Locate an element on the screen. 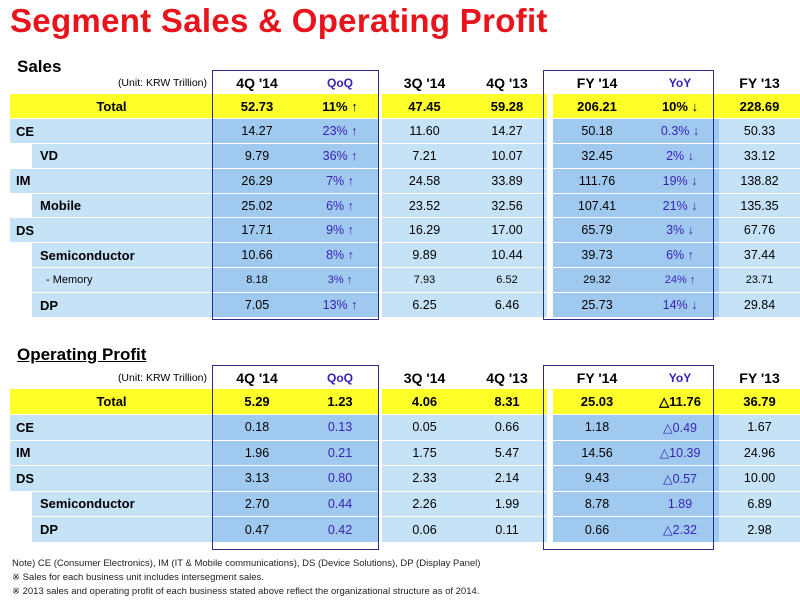 The image size is (800, 602). table-cell: 0.42 is located at coordinates (340, 529).